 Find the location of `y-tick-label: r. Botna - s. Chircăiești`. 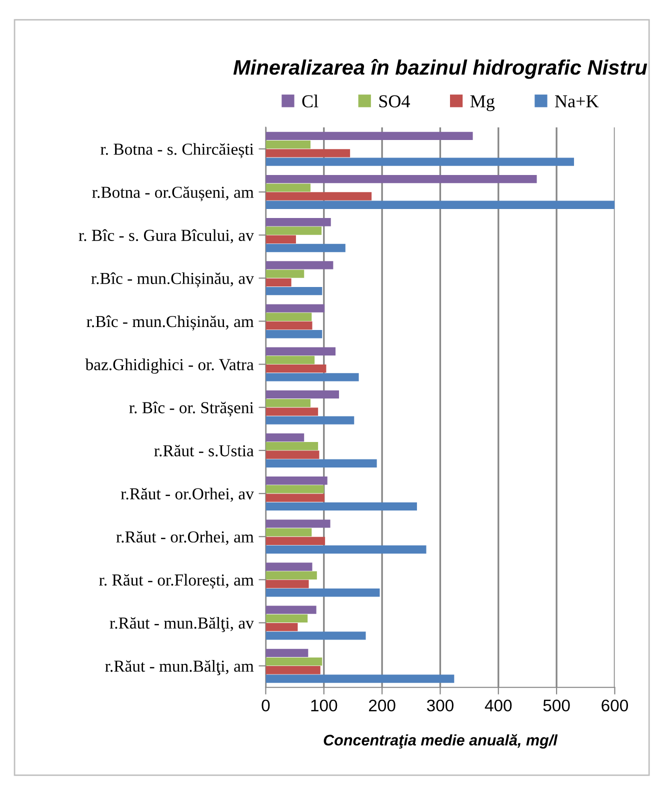

y-tick-label: r. Botna - s. Chircăiești is located at coordinates (177, 150).